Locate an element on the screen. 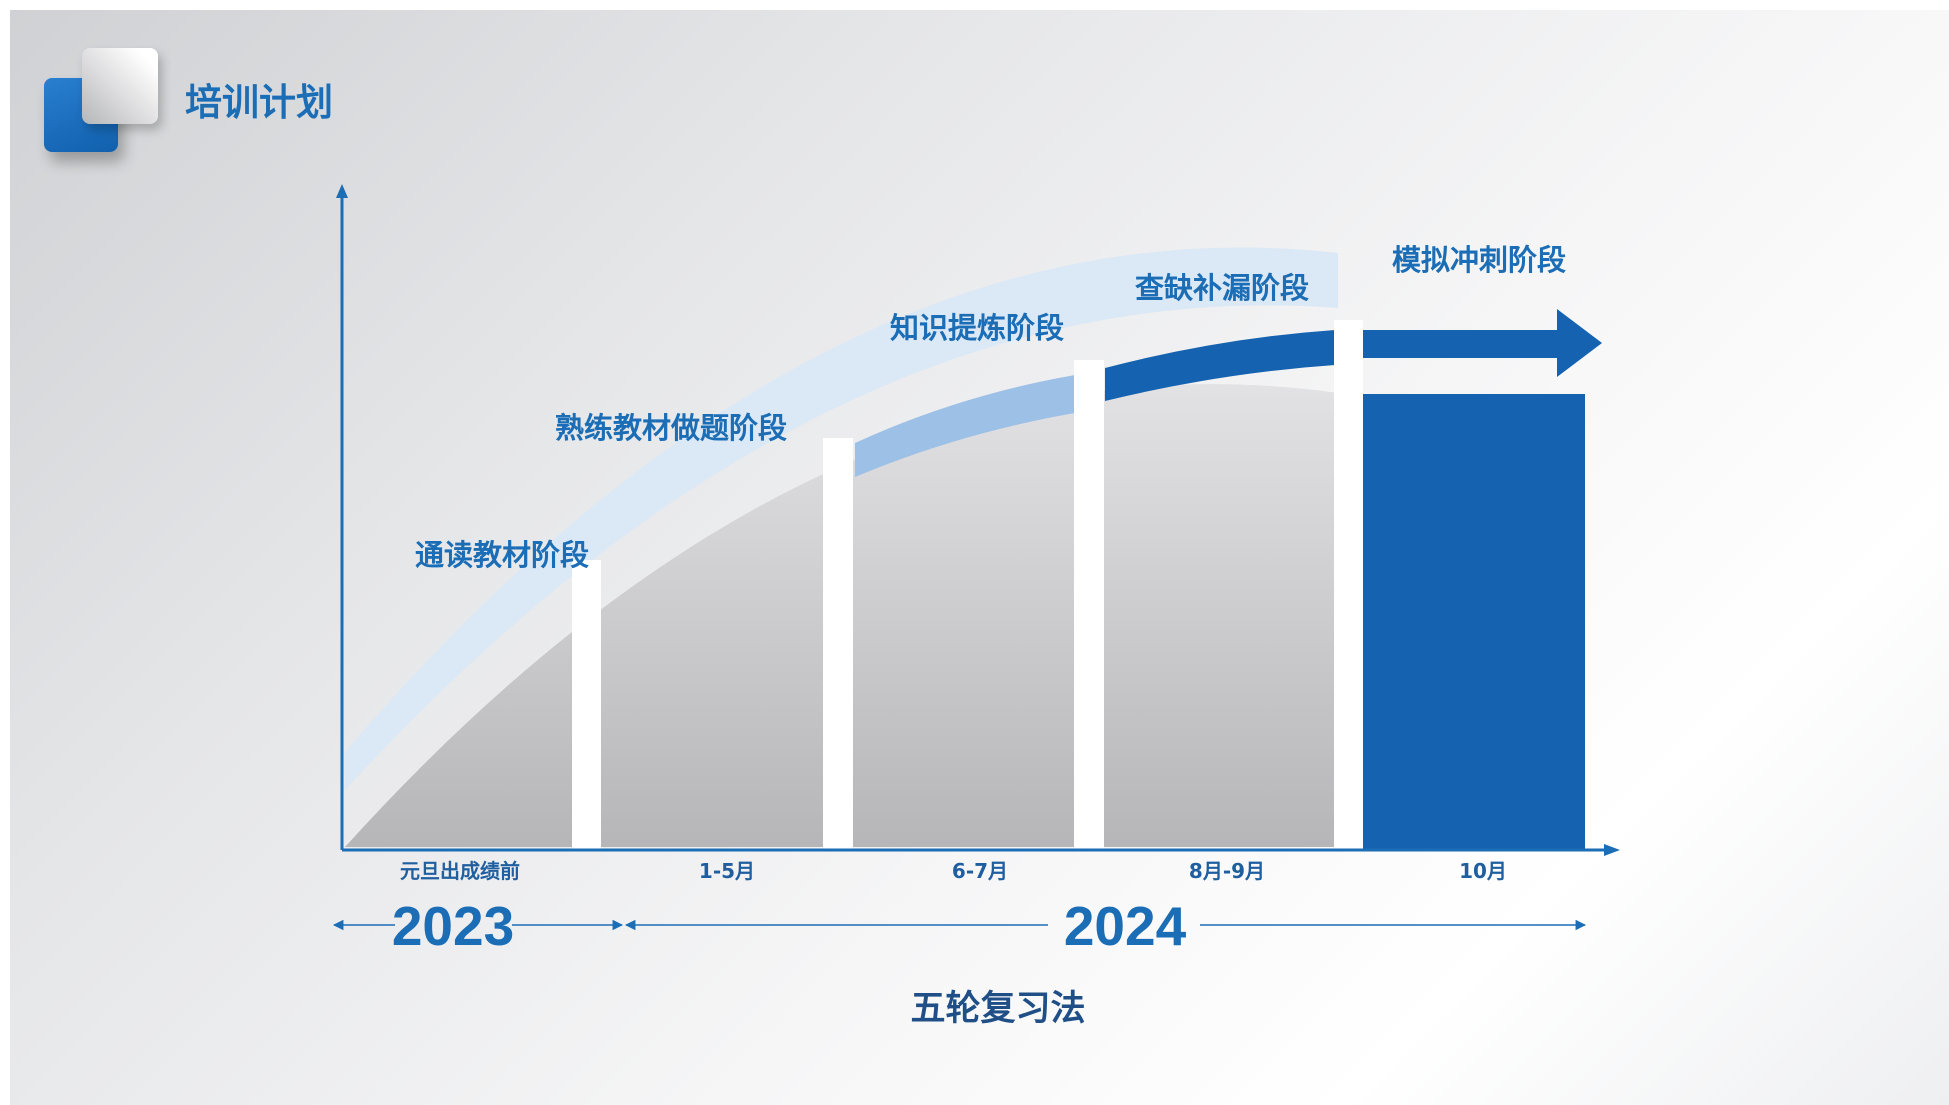 This screenshot has width=1949, height=1105. period-label: 6-7月 is located at coordinates (980, 871).